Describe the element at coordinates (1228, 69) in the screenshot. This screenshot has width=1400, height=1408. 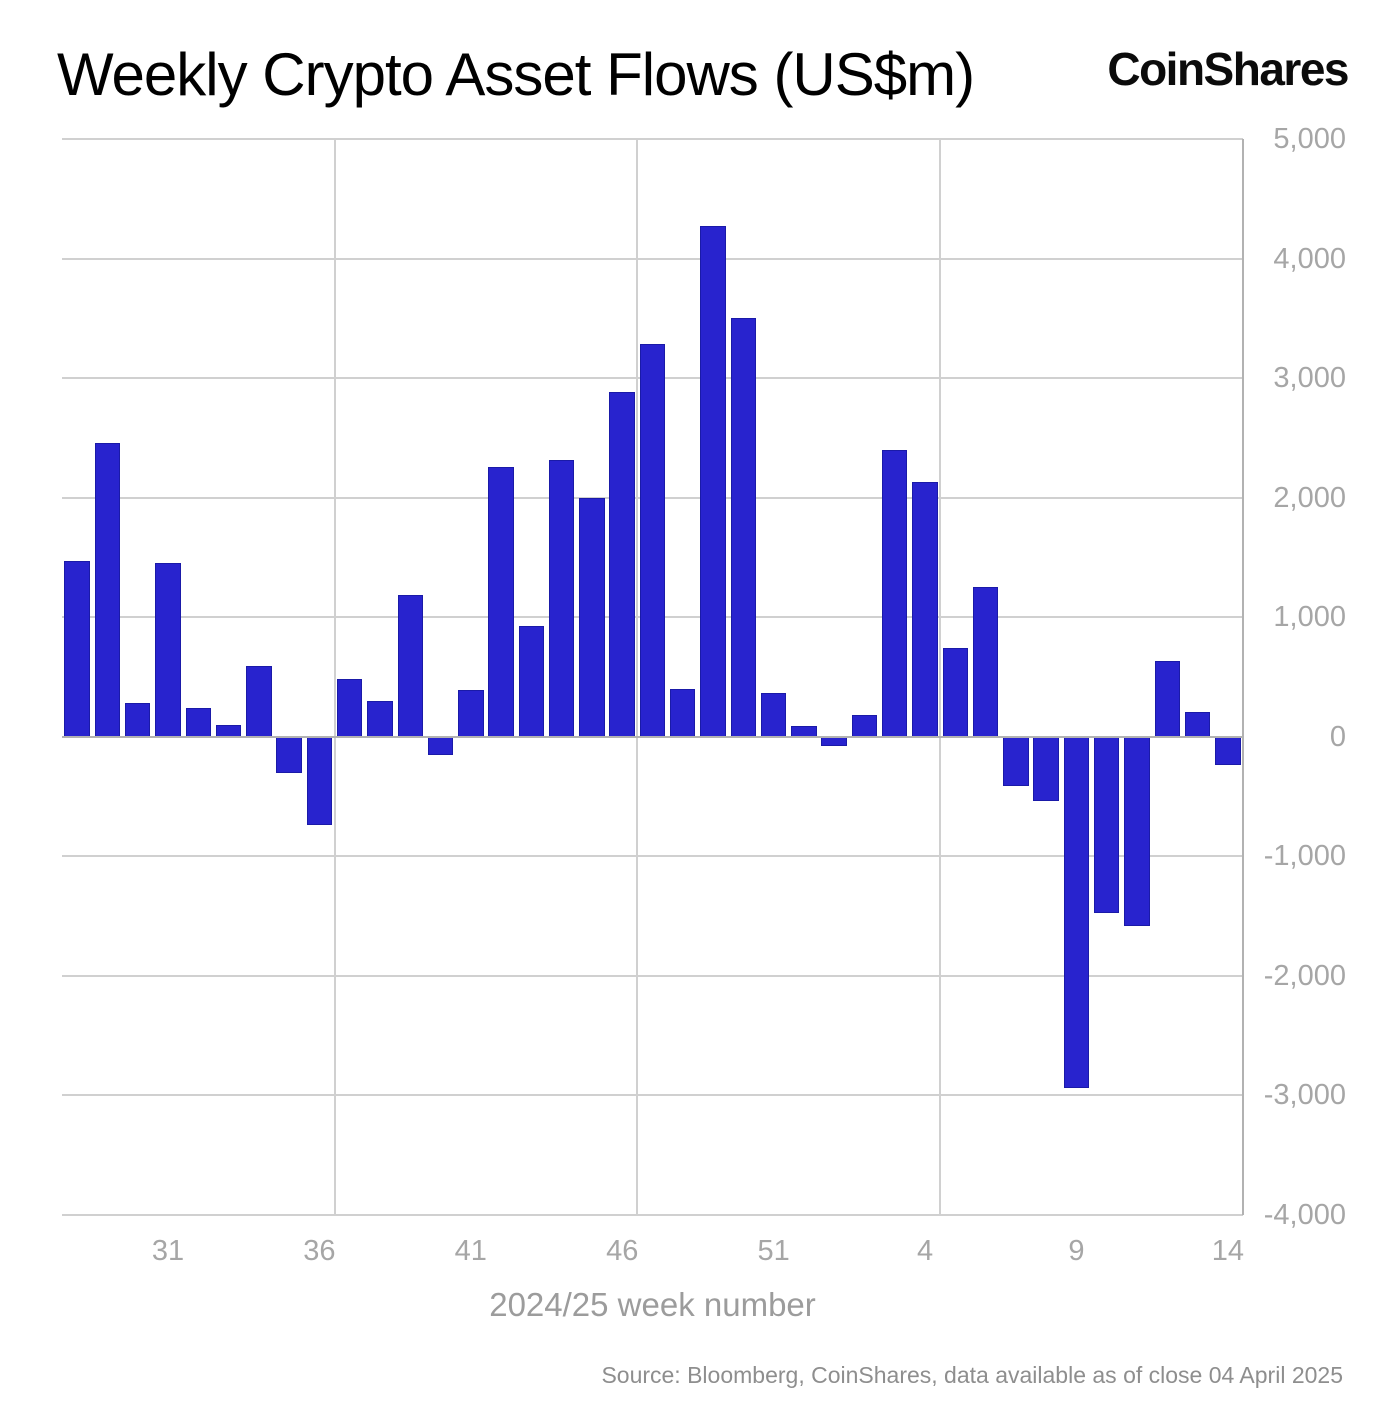
I see `coinshares-logo: CoinShares` at that location.